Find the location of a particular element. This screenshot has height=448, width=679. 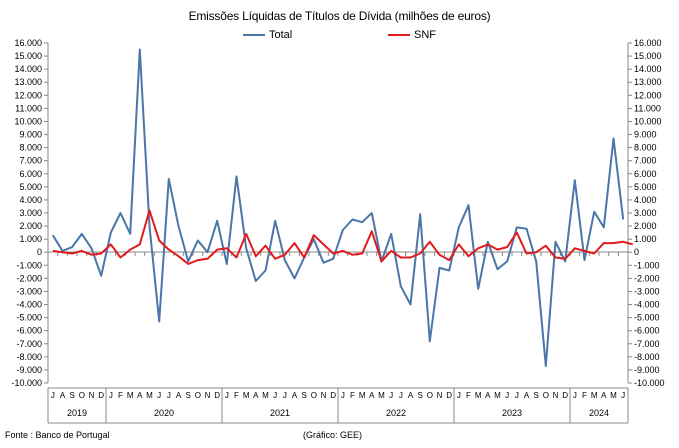

x-tick-label-year: 2021 is located at coordinates (280, 413).